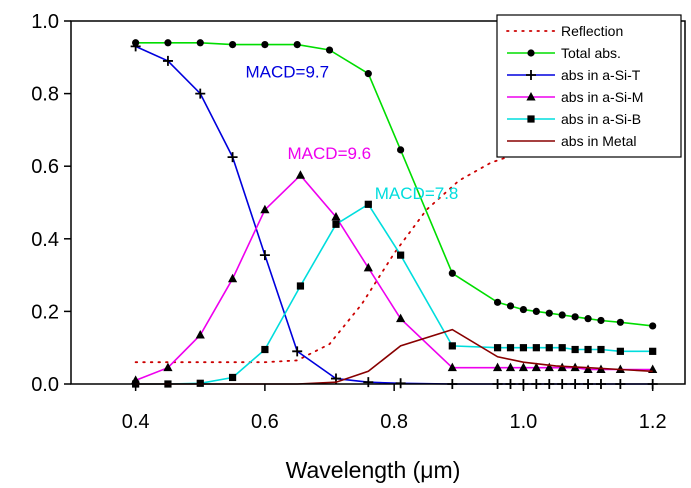 This screenshot has width=691, height=488. What do you see at coordinates (601, 75) in the screenshot?
I see `legend-label: abs in a-Si-T` at bounding box center [601, 75].